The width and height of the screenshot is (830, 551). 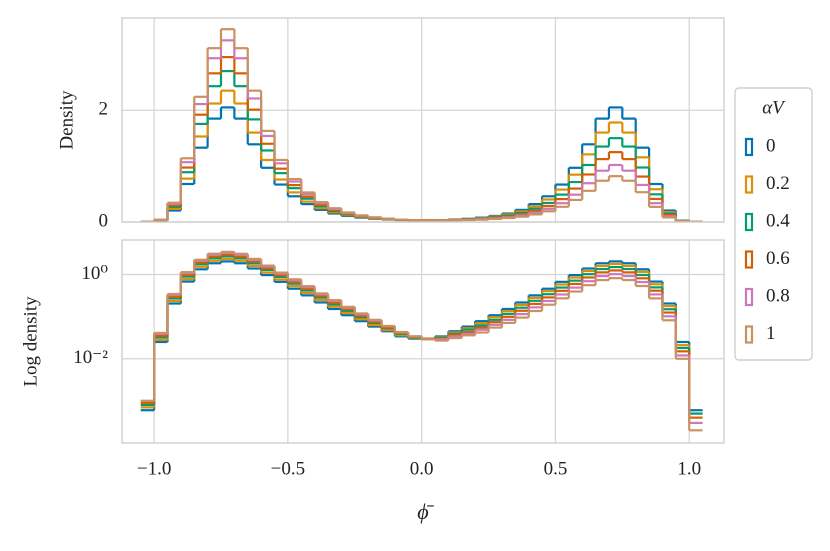 What do you see at coordinates (104, 109) in the screenshot?
I see `y-tick-label: 2` at bounding box center [104, 109].